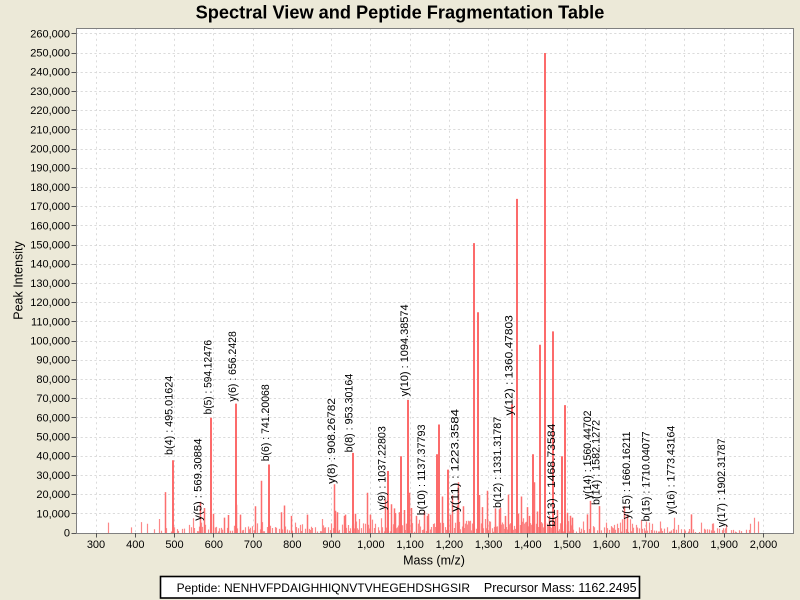 This screenshot has height=600, width=800. What do you see at coordinates (450, 545) in the screenshot?
I see `svg-text: 1,200` at bounding box center [450, 545].